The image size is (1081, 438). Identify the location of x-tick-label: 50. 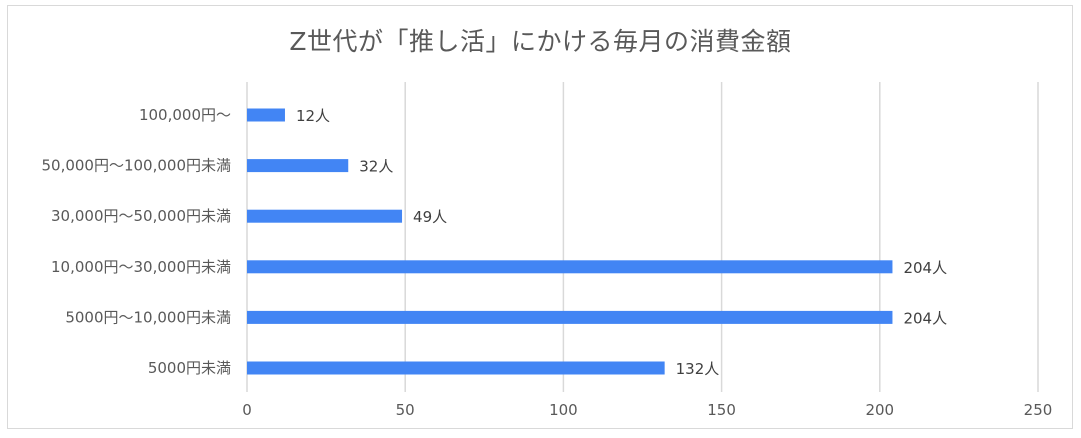
(405, 410).